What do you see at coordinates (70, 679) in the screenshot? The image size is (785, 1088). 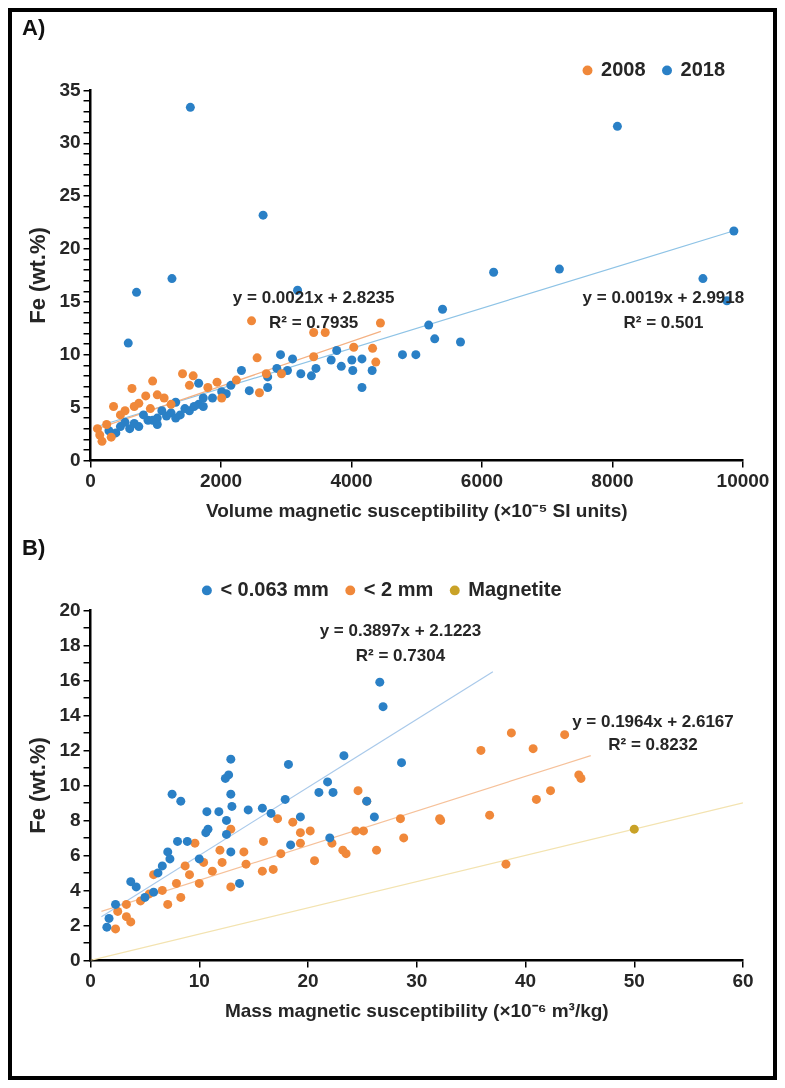 I see `y-tick-label: 16` at bounding box center [70, 679].